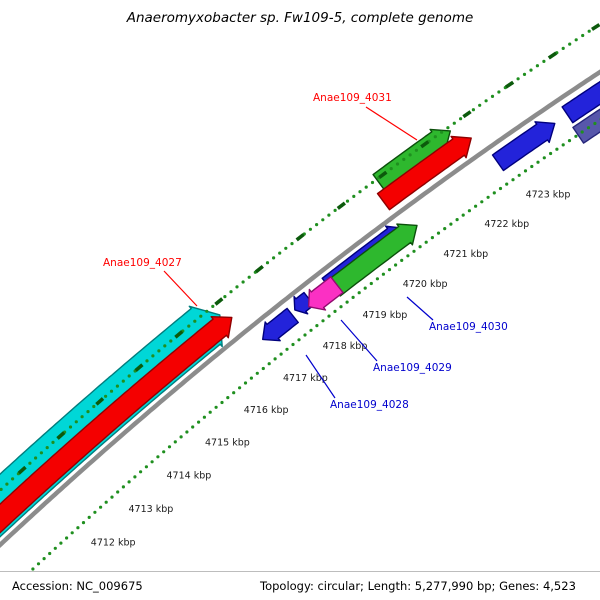 The width and height of the screenshot is (600, 600). What do you see at coordinates (142, 263) in the screenshot?
I see `gene-label-text: Anae109_4027` at bounding box center [142, 263].